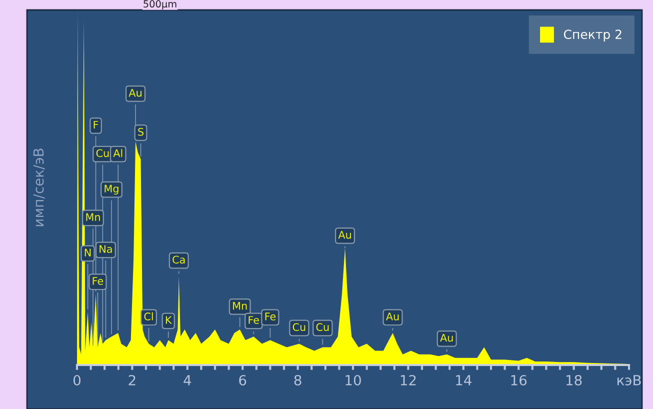  Describe the element at coordinates (117, 153) in the screenshot. I see `annotation: Al` at that location.